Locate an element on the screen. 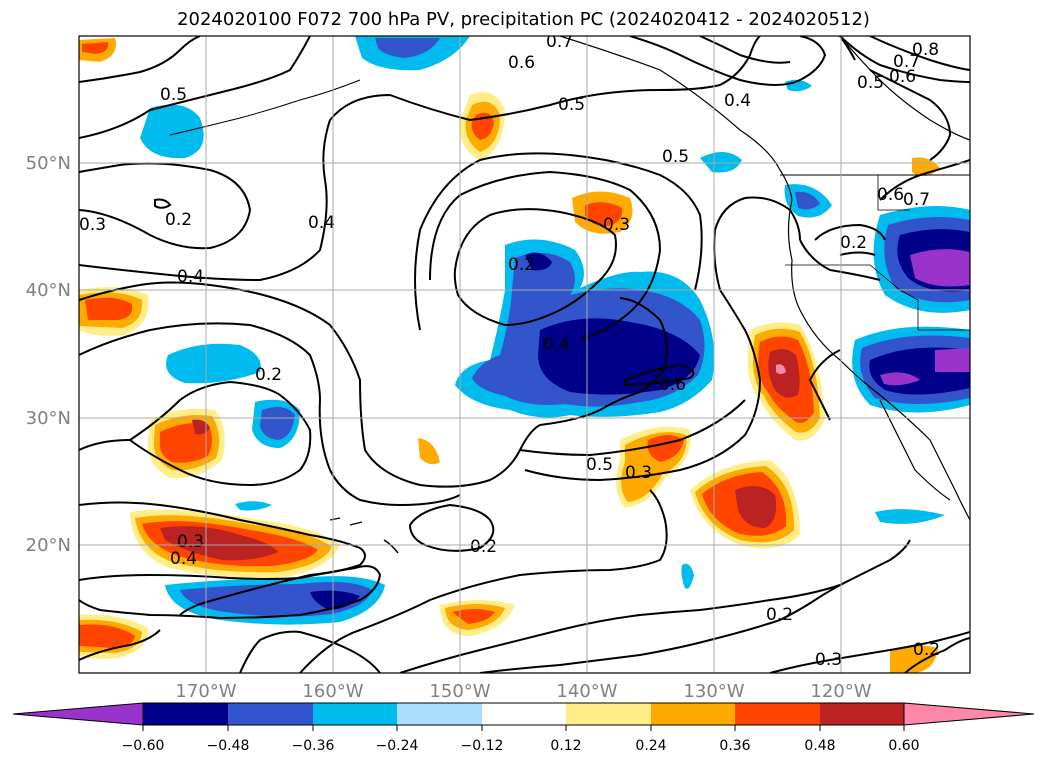 The width and height of the screenshot is (1047, 765). lon-axis-labels: 170°W 160°W 150°W 140°W 130°W 120°W is located at coordinates (523, 691).